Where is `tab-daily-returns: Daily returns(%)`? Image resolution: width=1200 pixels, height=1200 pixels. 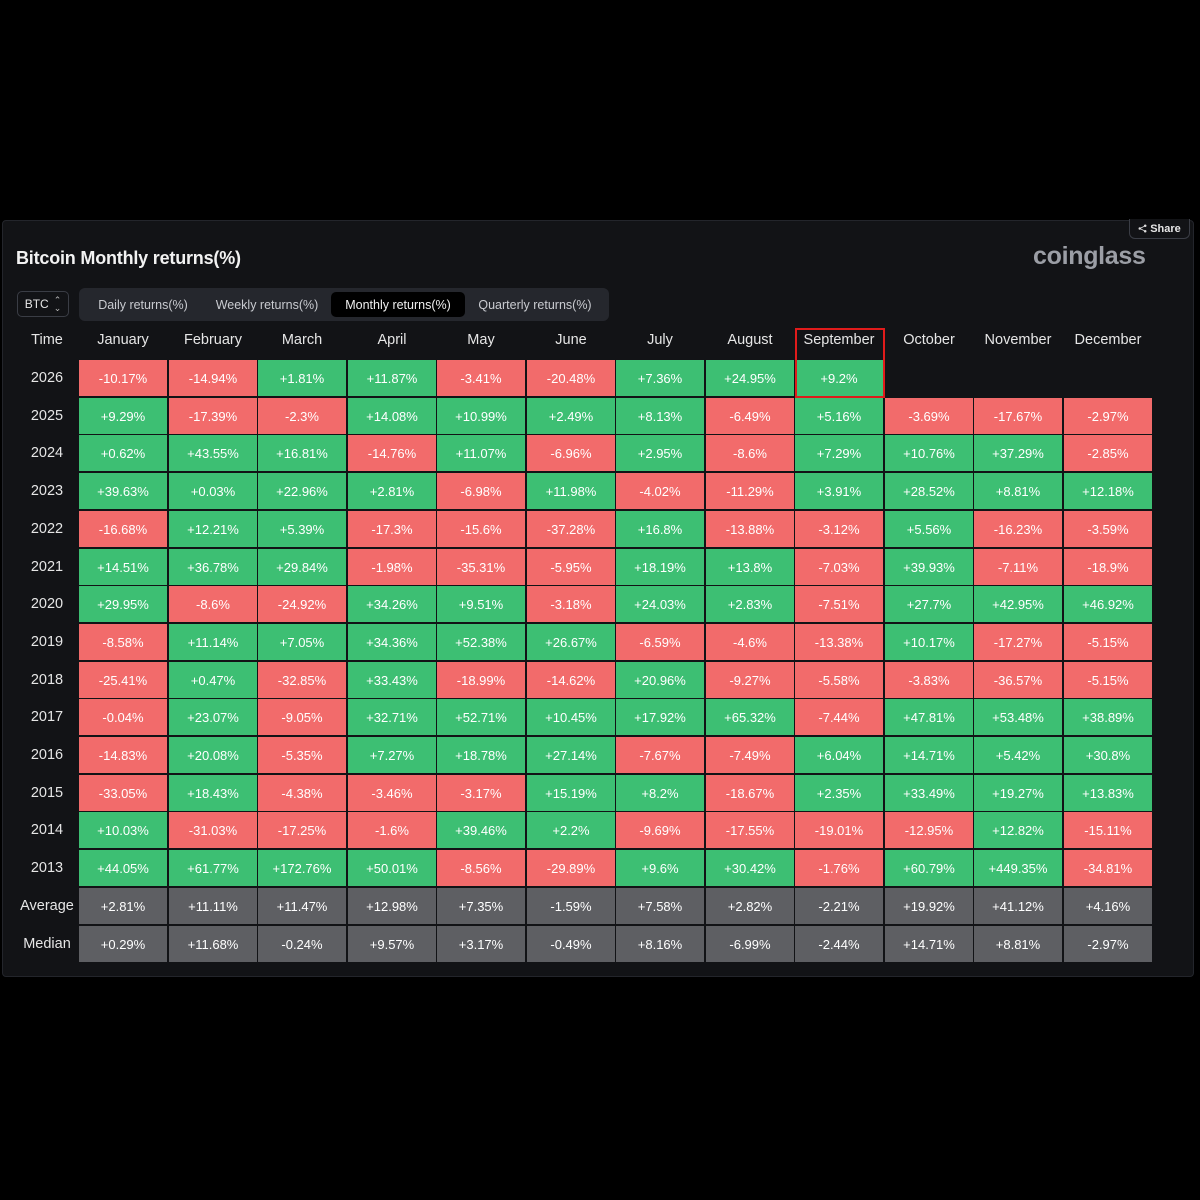 tab-daily-returns: Daily returns(%) is located at coordinates (143, 304).